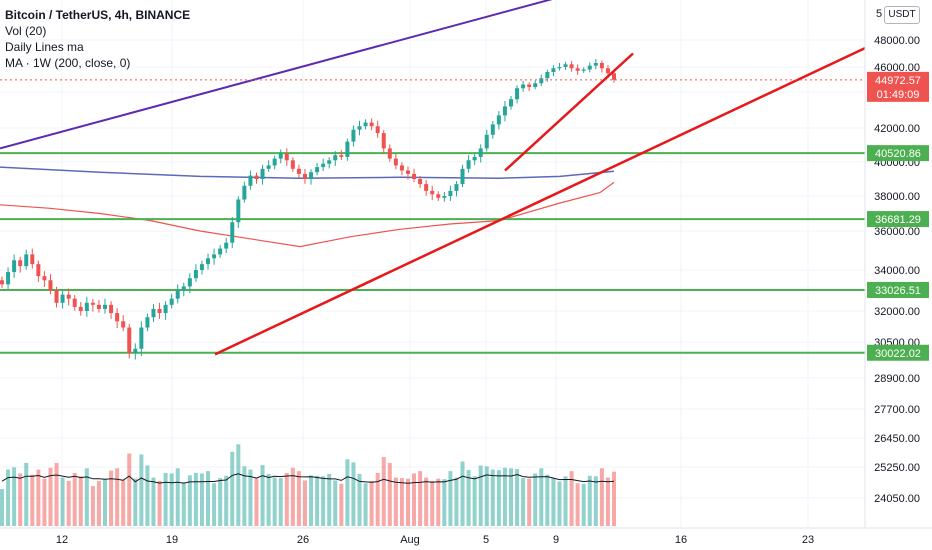  What do you see at coordinates (681, 540) in the screenshot?
I see `time-axis-tick: 16` at bounding box center [681, 540].